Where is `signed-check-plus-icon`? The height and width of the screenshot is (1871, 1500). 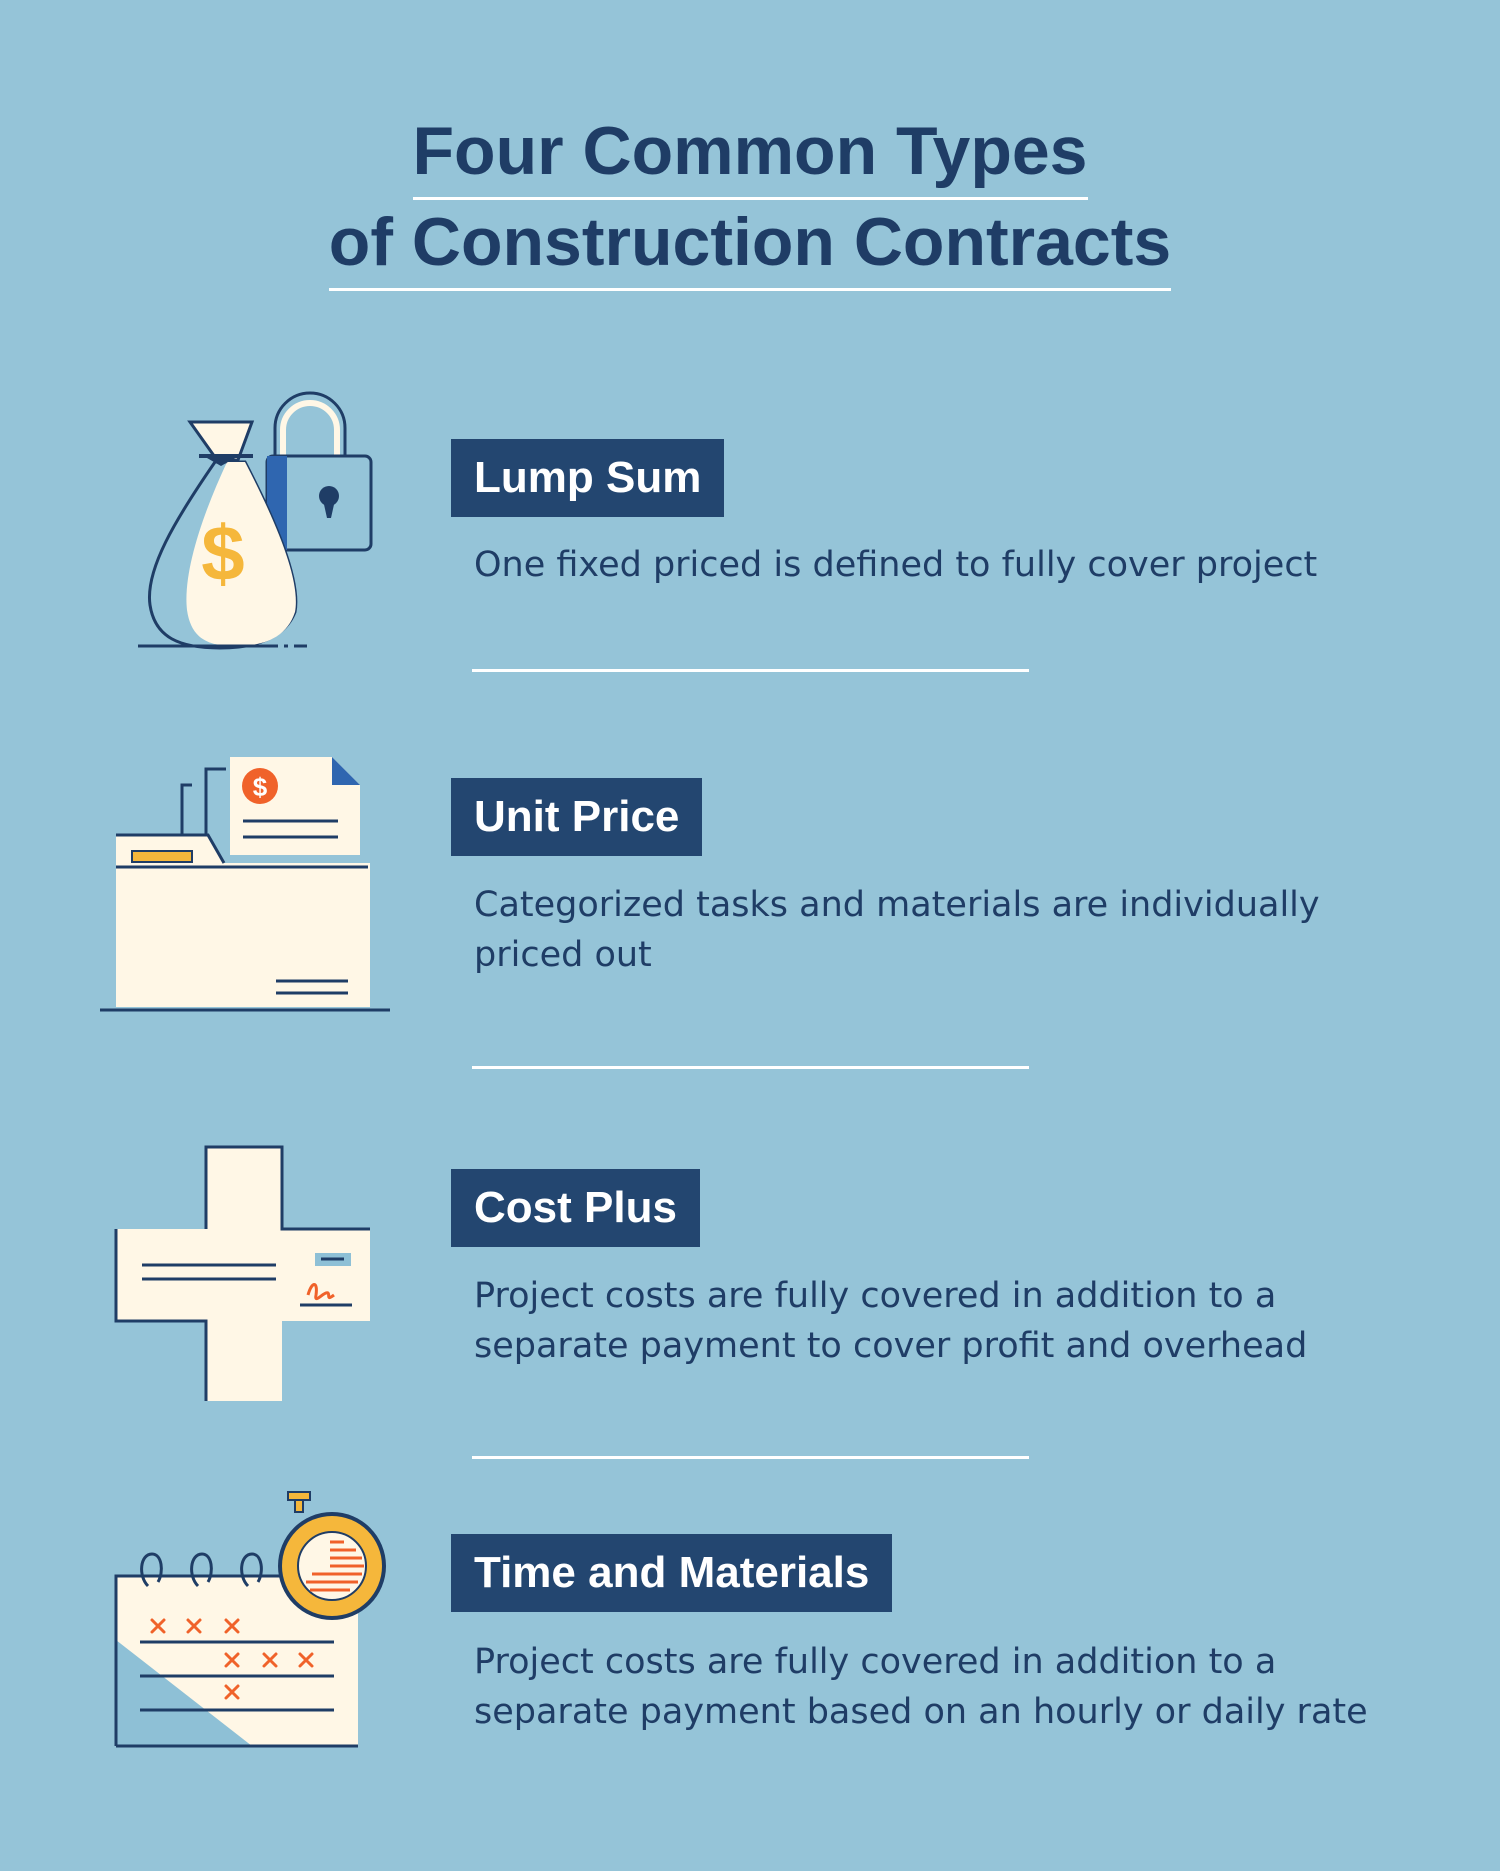 signed-check-plus-icon is located at coordinates (242, 1273).